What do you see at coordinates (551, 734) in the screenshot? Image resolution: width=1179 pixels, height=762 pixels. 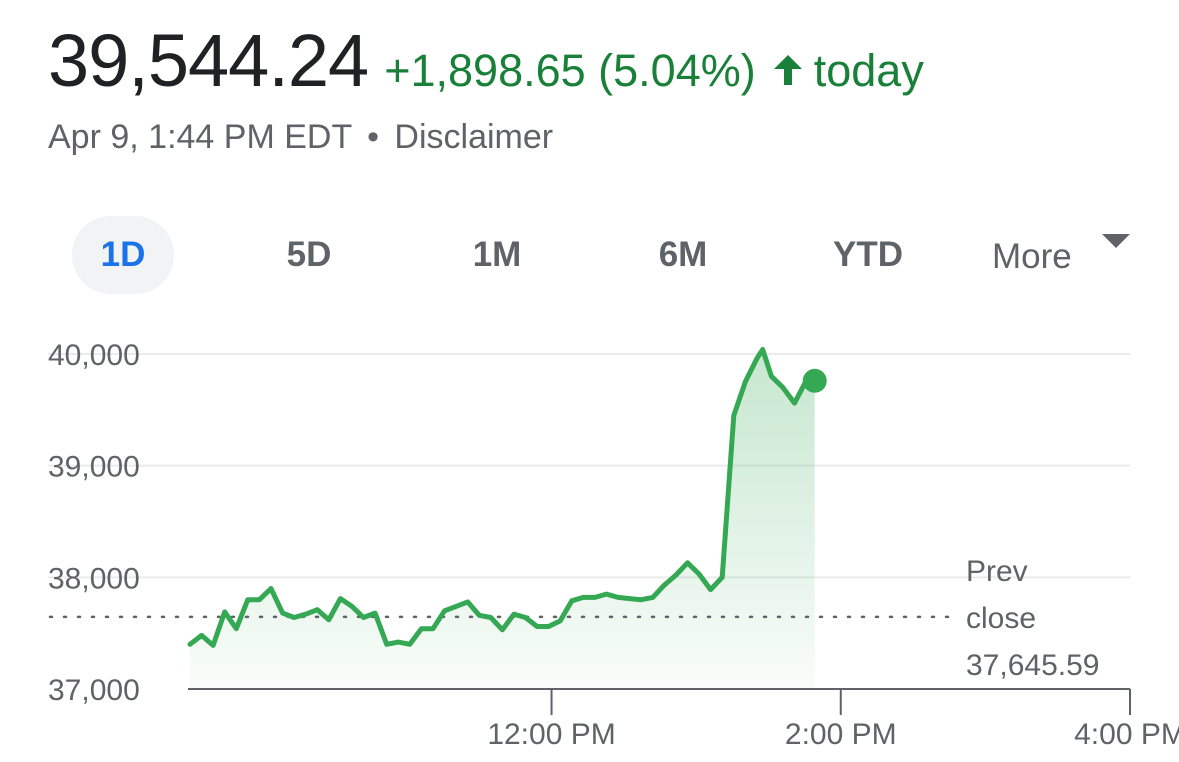 I see `x-tick-label: 12:00 PM` at bounding box center [551, 734].